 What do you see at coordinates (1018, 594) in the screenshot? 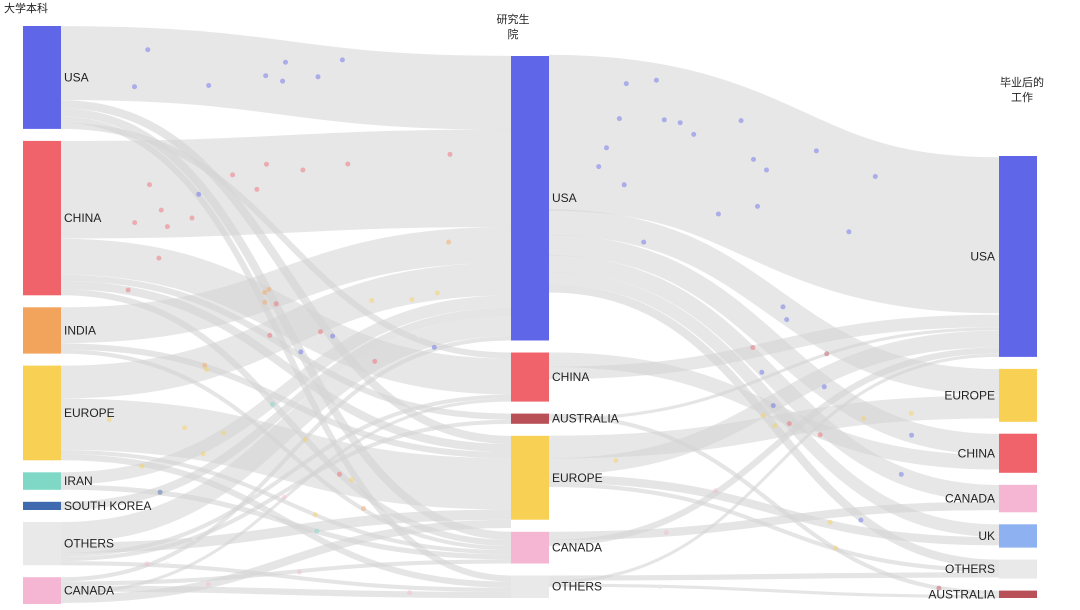
I see `node-col2-australia` at bounding box center [1018, 594].